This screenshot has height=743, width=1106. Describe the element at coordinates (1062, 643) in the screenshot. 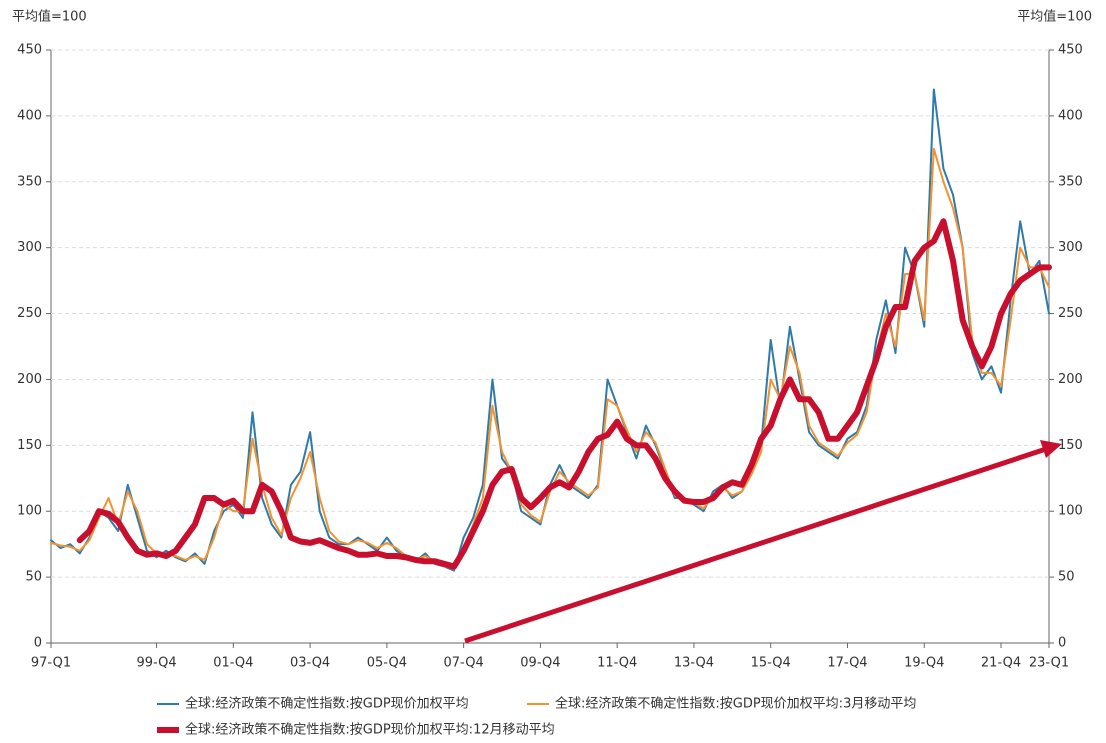

I see `y2-tick-label: 0` at that location.